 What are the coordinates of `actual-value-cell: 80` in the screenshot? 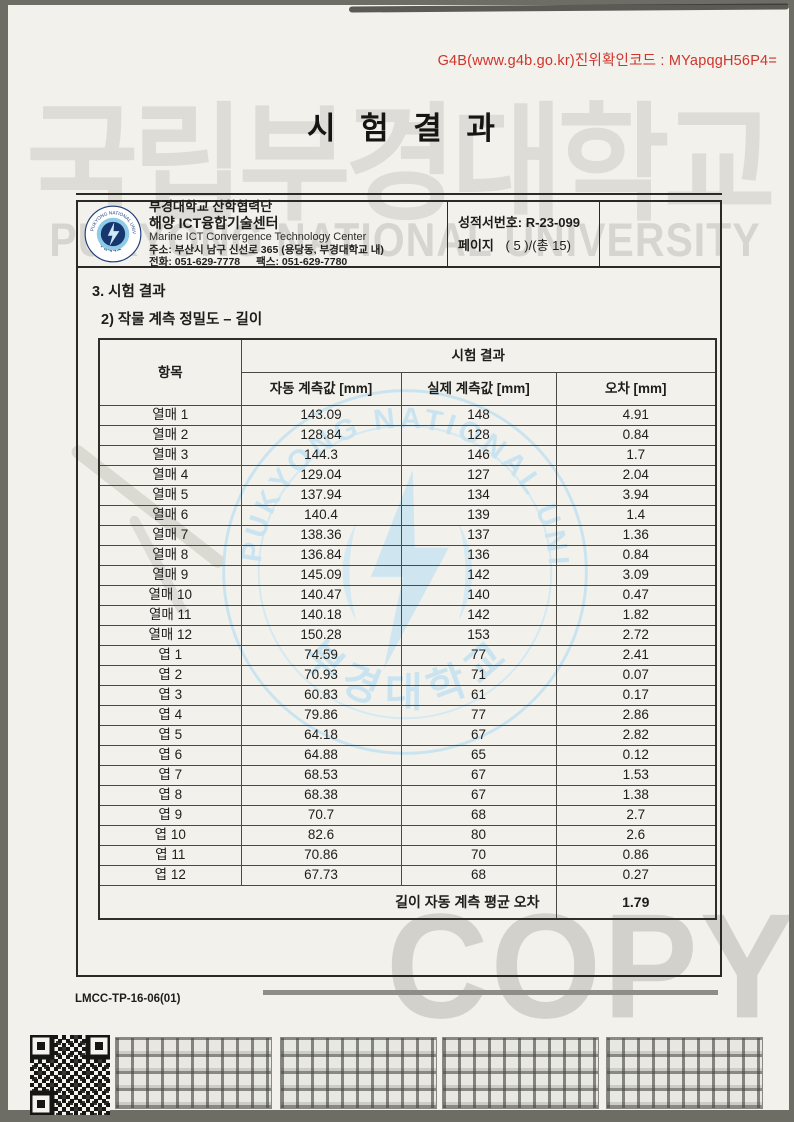 It's located at (478, 835).